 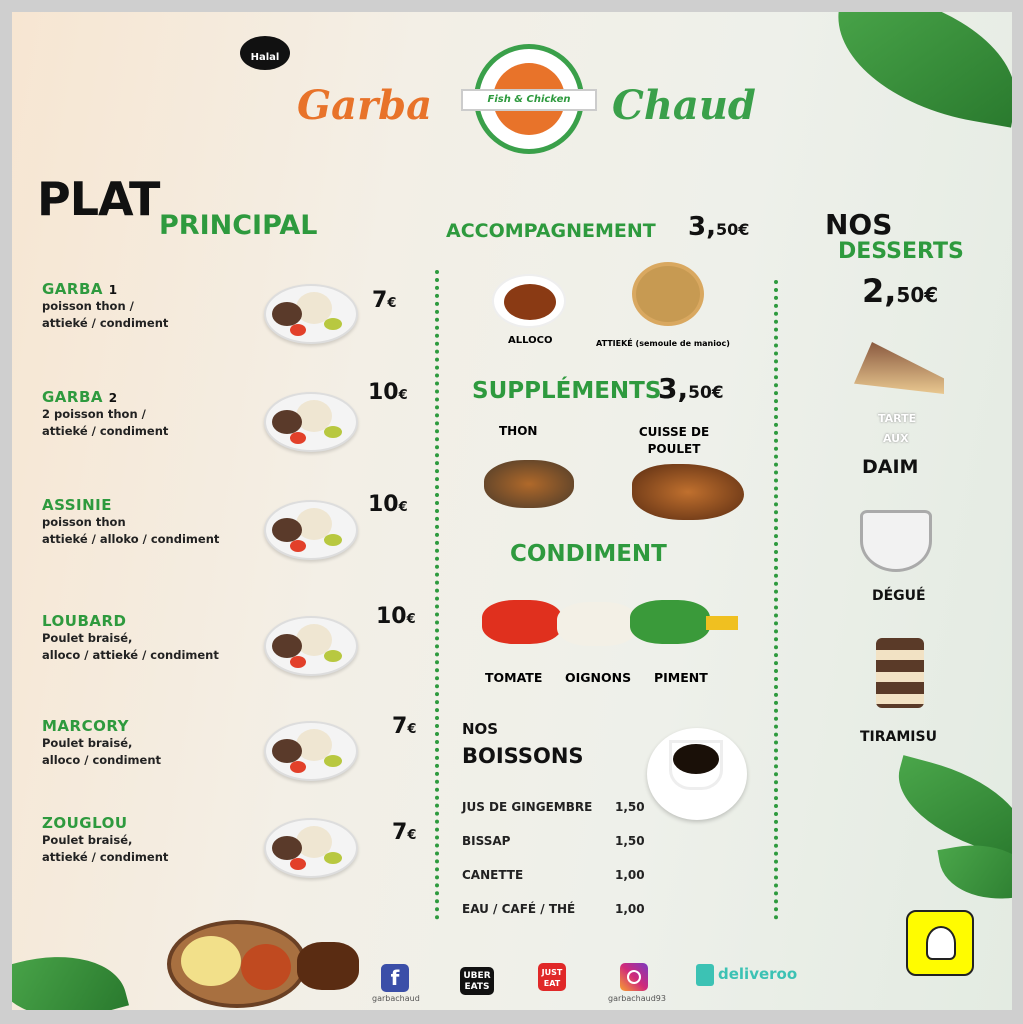 I want to click on principal-title: PRINCIPAL, so click(x=238, y=225).